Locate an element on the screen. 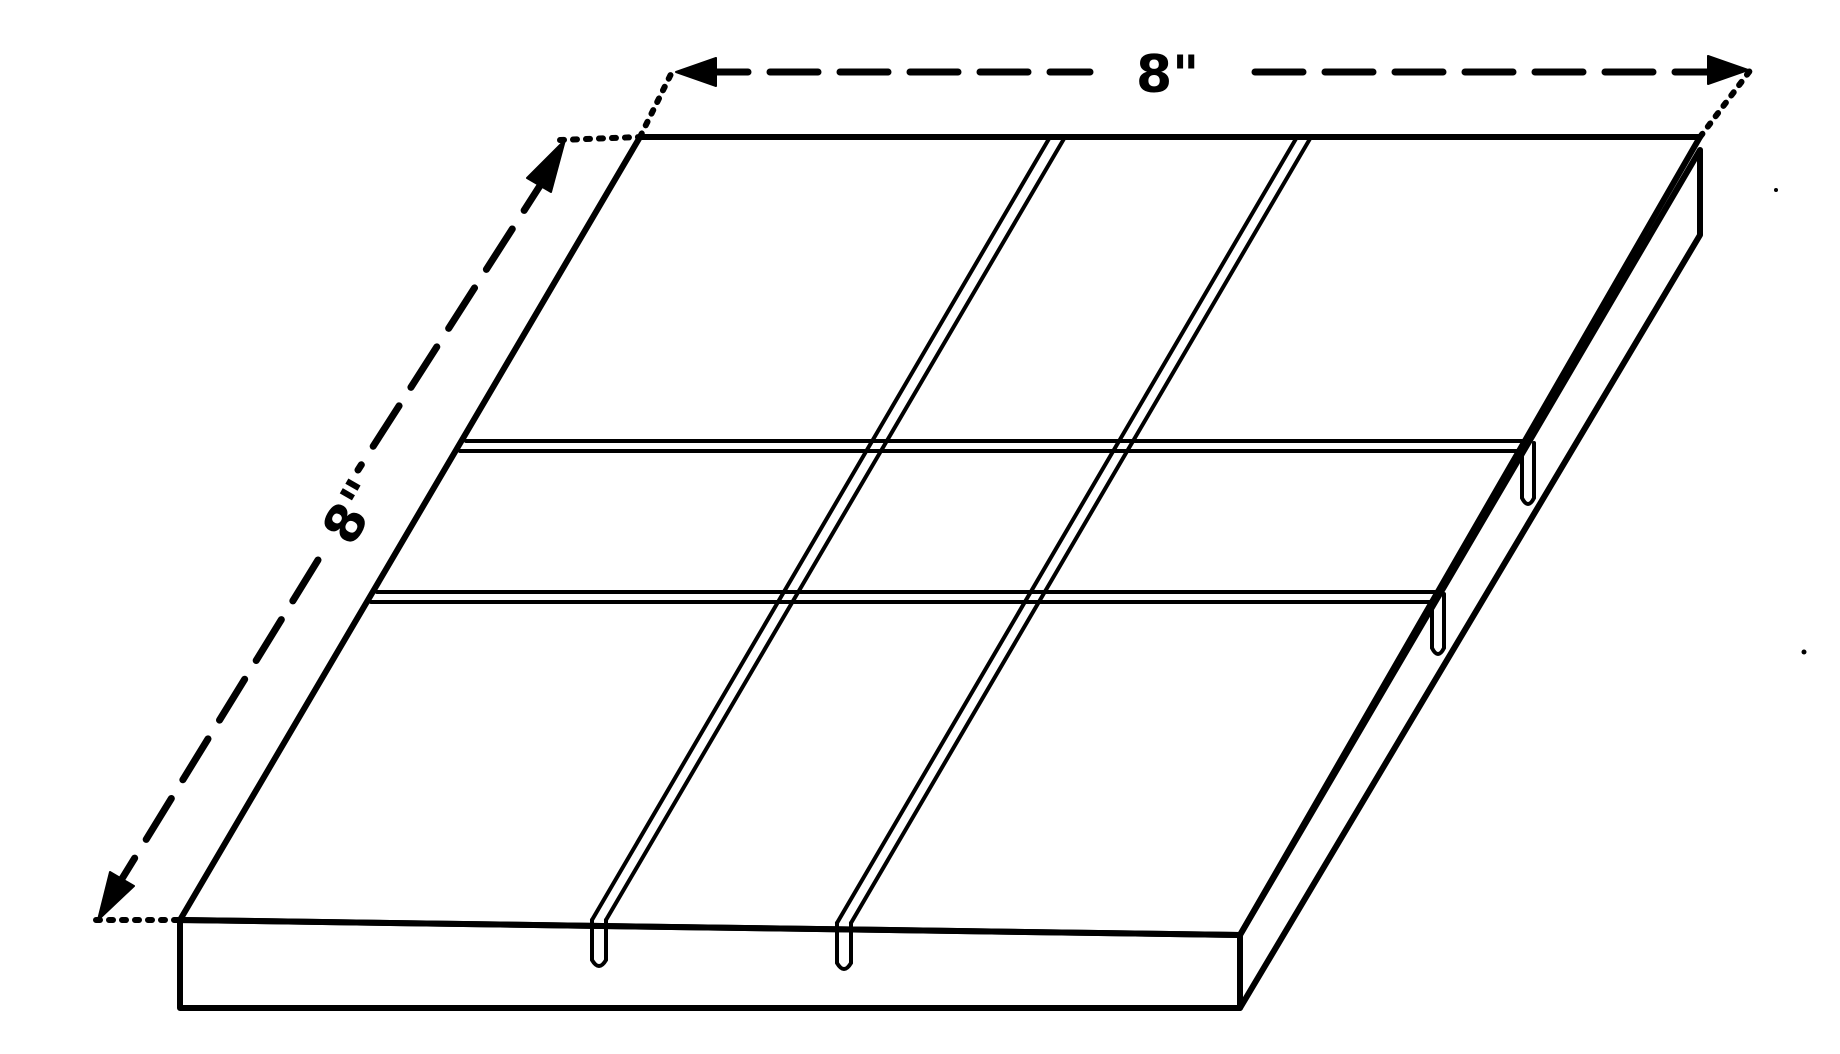  depth-dimension-line-top is located at coordinates (454, 320).